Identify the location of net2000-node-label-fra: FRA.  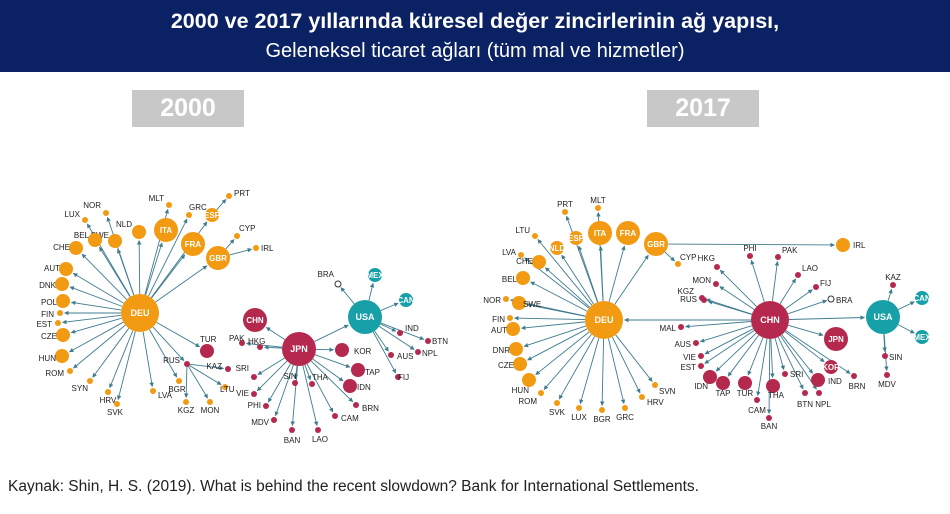
(193, 244).